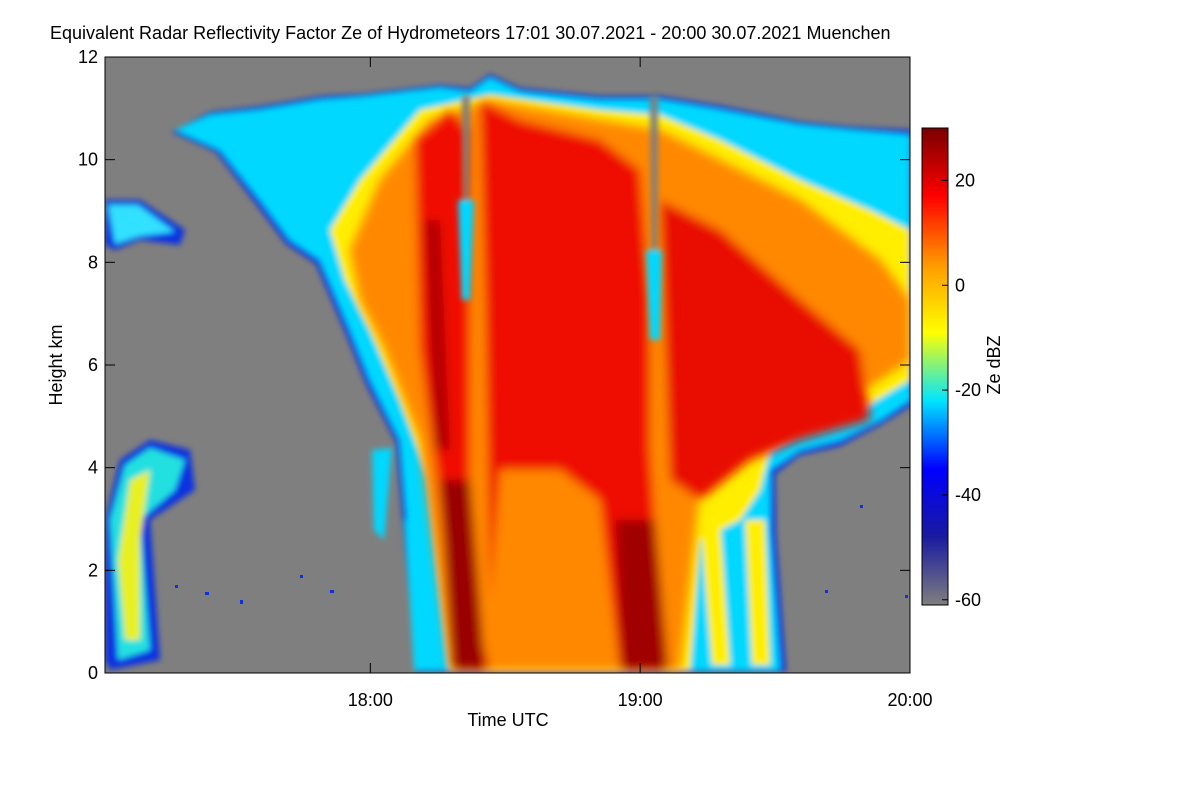 The width and height of the screenshot is (1200, 800). What do you see at coordinates (93, 365) in the screenshot?
I see `y-tick-label: 6` at bounding box center [93, 365].